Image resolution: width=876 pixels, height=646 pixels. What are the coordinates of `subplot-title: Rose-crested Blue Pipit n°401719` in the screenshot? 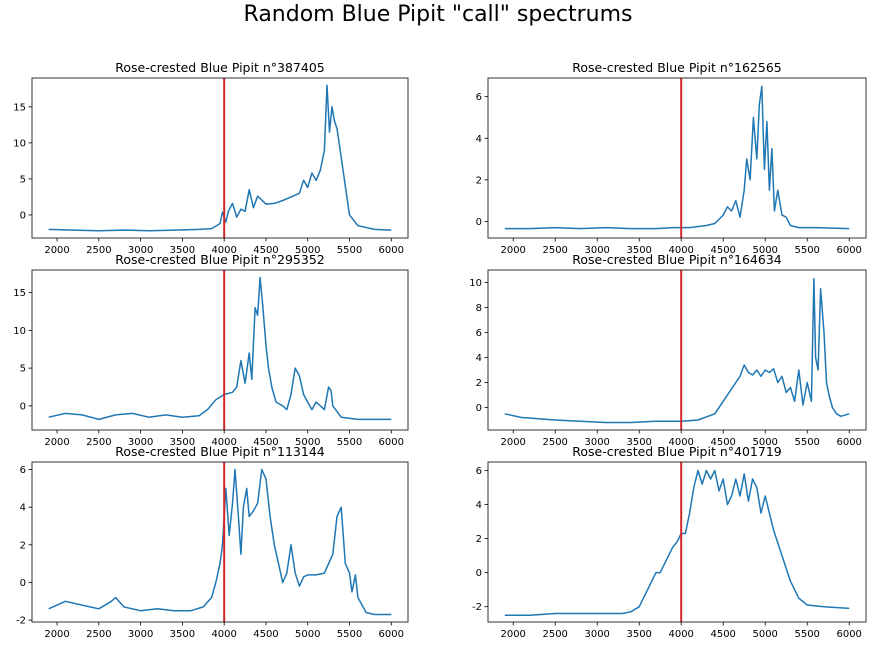 It's located at (677, 451).